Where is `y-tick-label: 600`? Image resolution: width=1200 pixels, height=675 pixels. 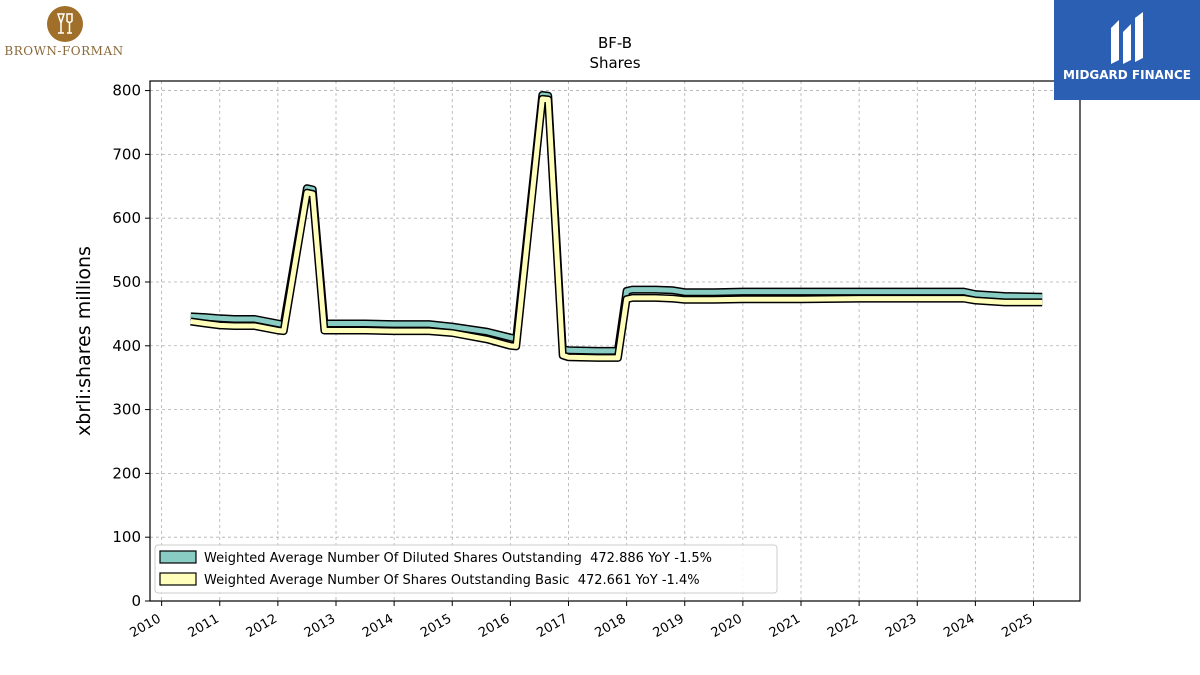 y-tick-label: 600 is located at coordinates (126, 218).